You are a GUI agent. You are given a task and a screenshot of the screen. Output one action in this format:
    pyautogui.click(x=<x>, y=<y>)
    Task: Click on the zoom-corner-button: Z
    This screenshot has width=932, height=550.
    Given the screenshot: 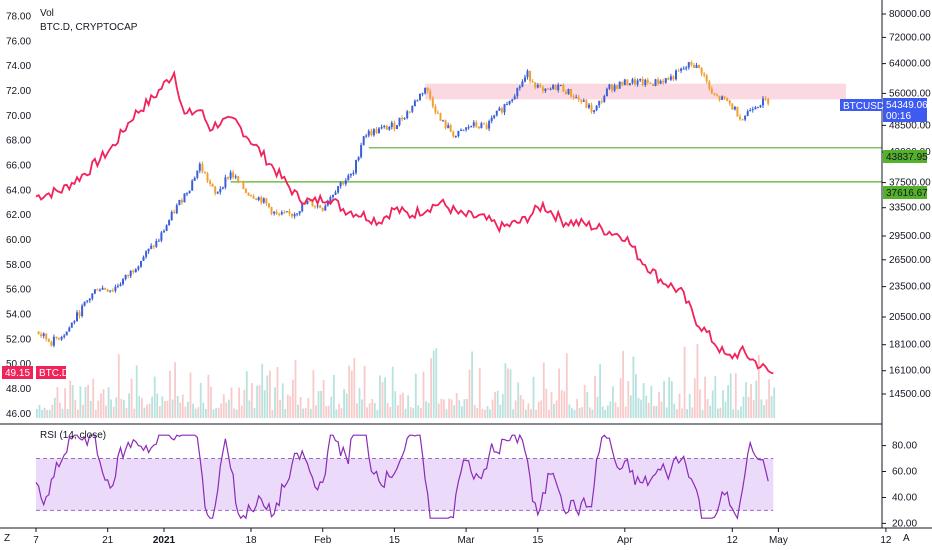 What is the action you would take?
    pyautogui.click(x=7, y=538)
    